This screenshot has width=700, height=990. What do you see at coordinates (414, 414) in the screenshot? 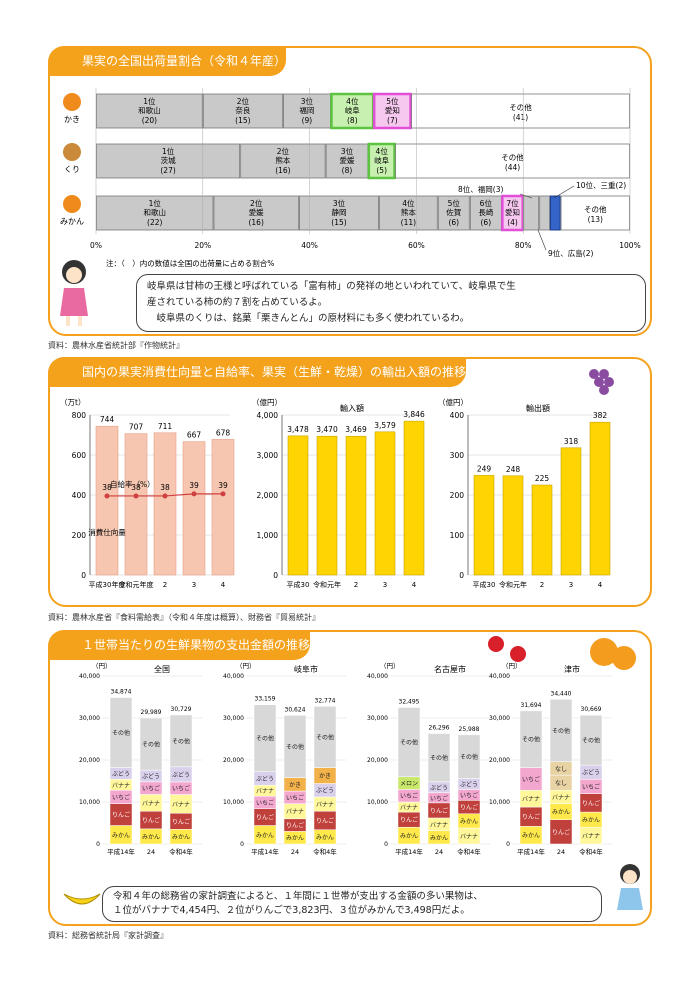
I see `bar-value: 3,846` at bounding box center [414, 414].